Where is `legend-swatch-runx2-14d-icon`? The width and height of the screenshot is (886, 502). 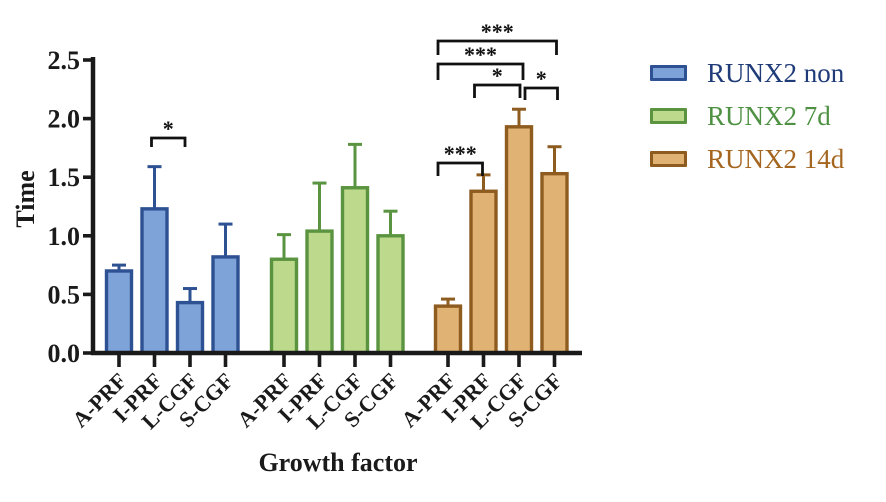
legend-swatch-runx2-14d-icon is located at coordinates (668, 159).